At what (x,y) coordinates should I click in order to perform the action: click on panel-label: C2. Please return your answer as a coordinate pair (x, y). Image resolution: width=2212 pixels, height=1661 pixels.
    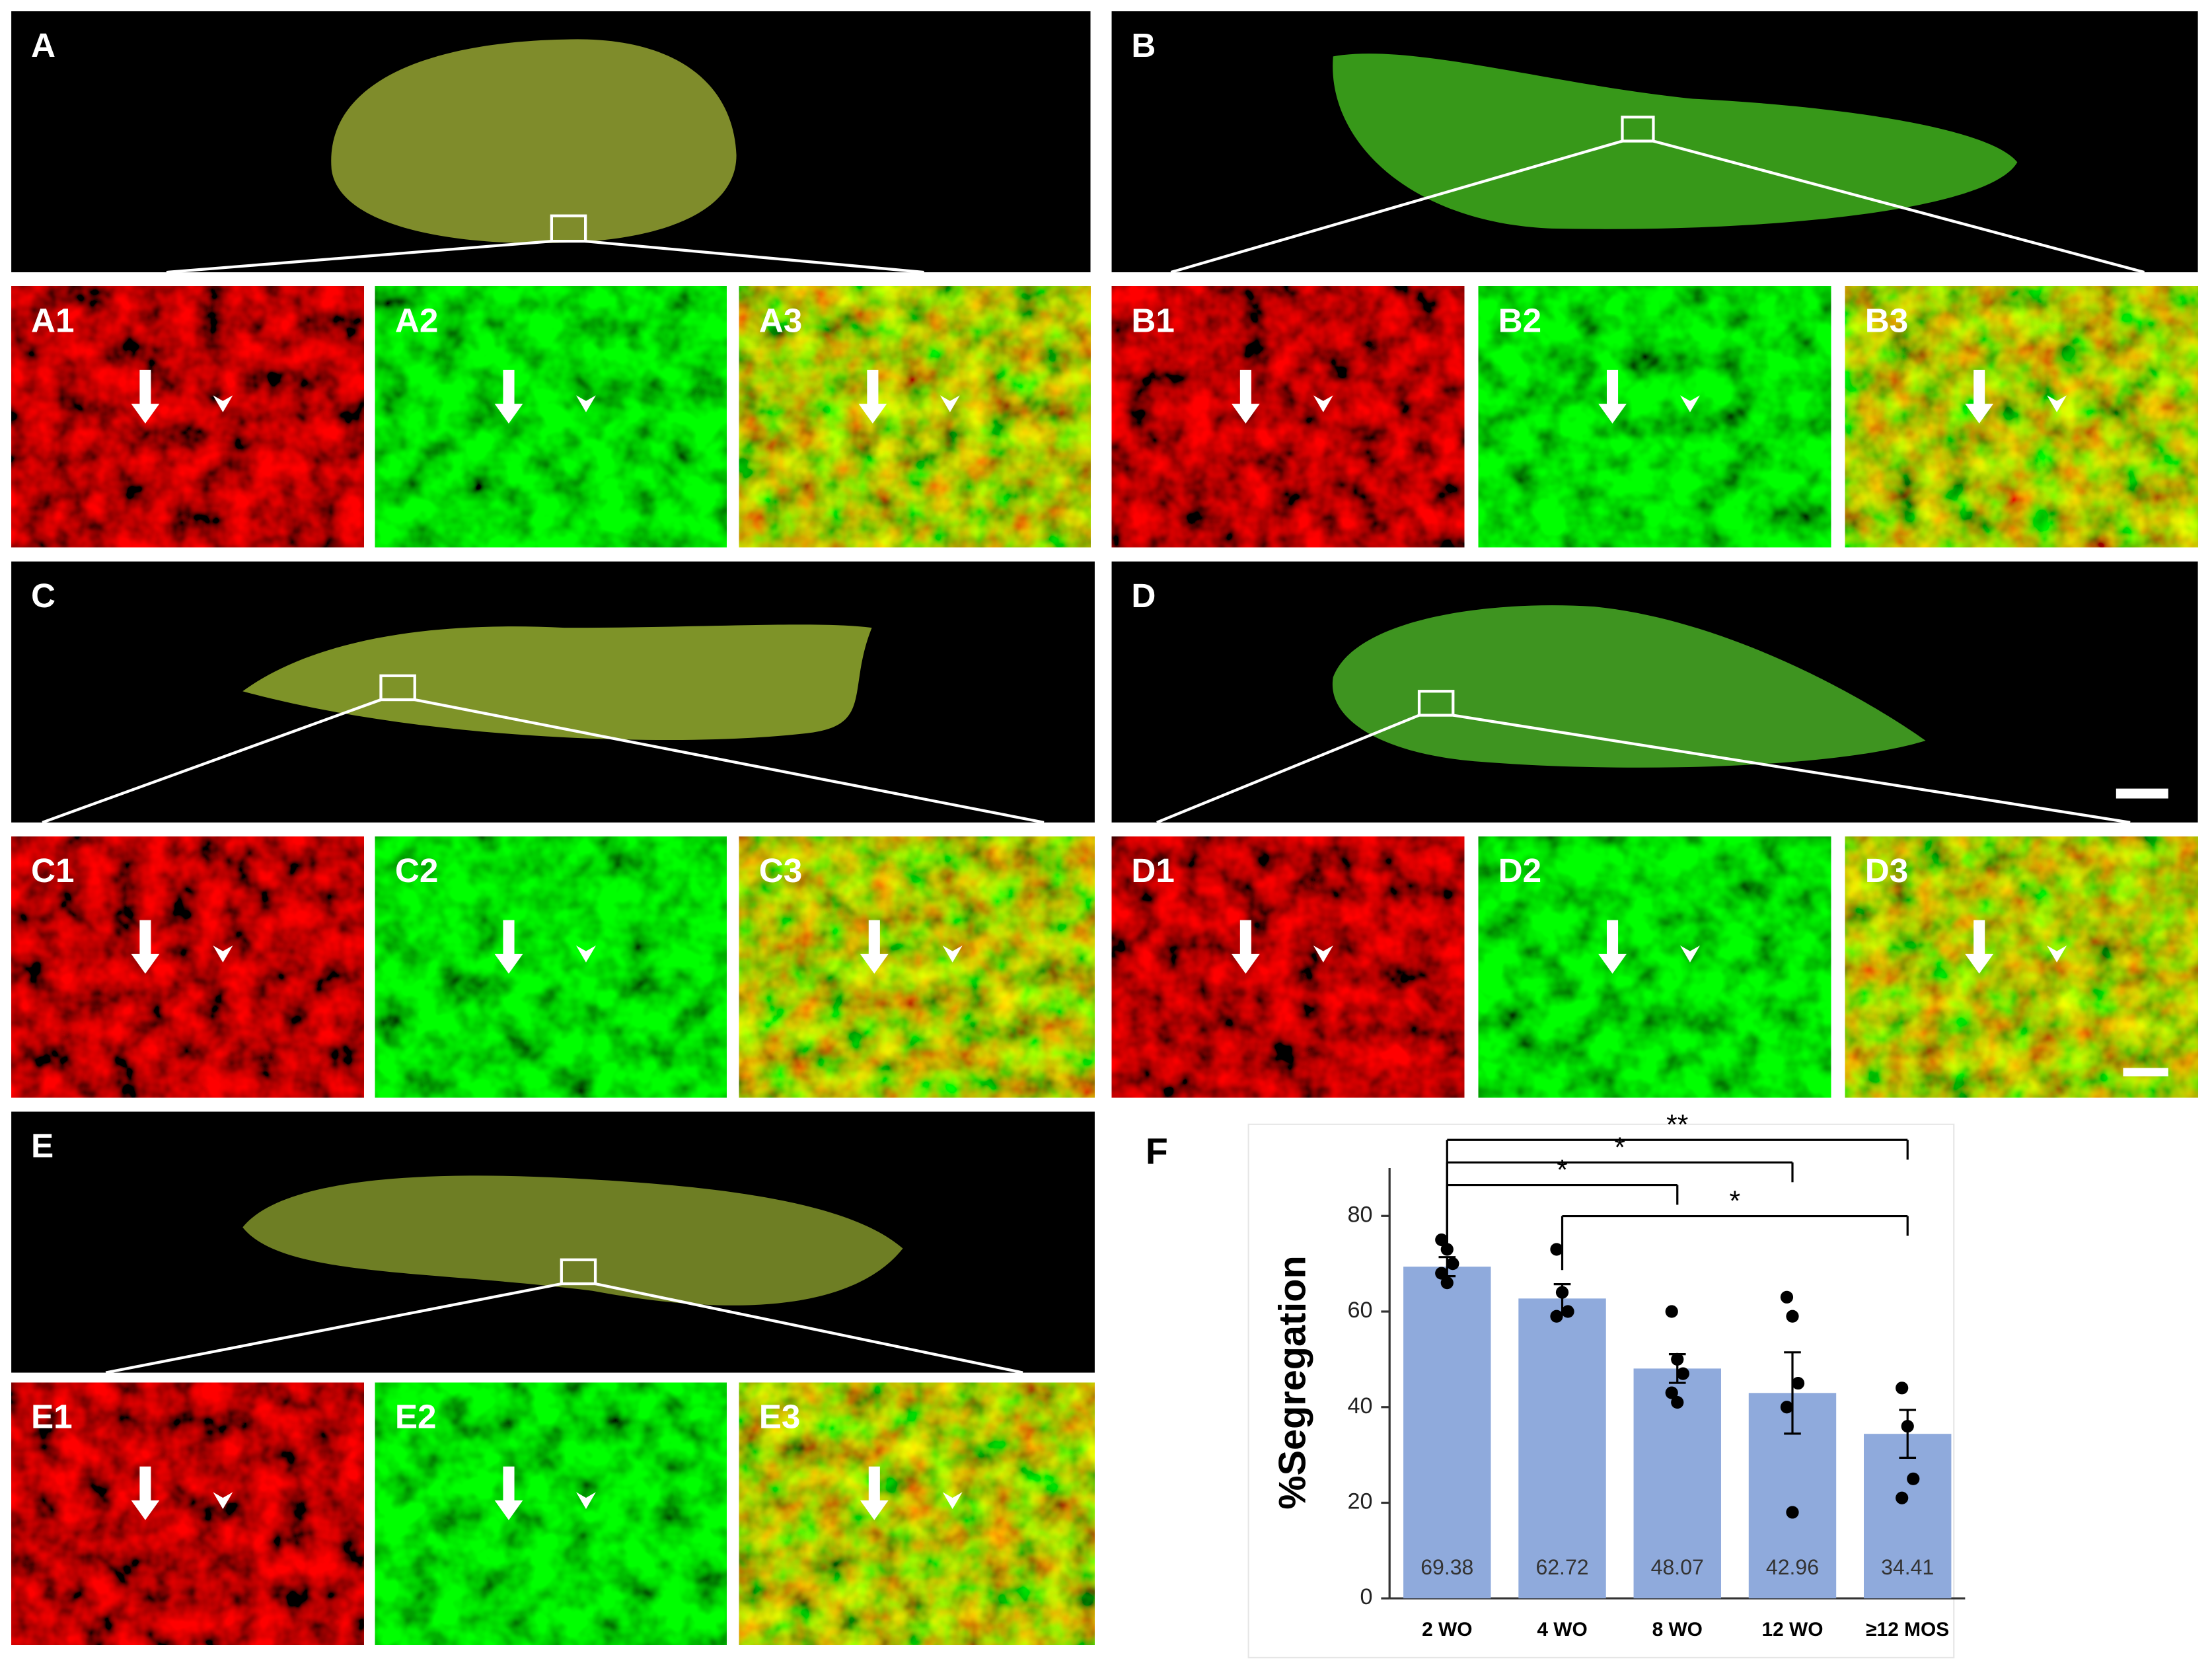
    Looking at the image, I should click on (416, 870).